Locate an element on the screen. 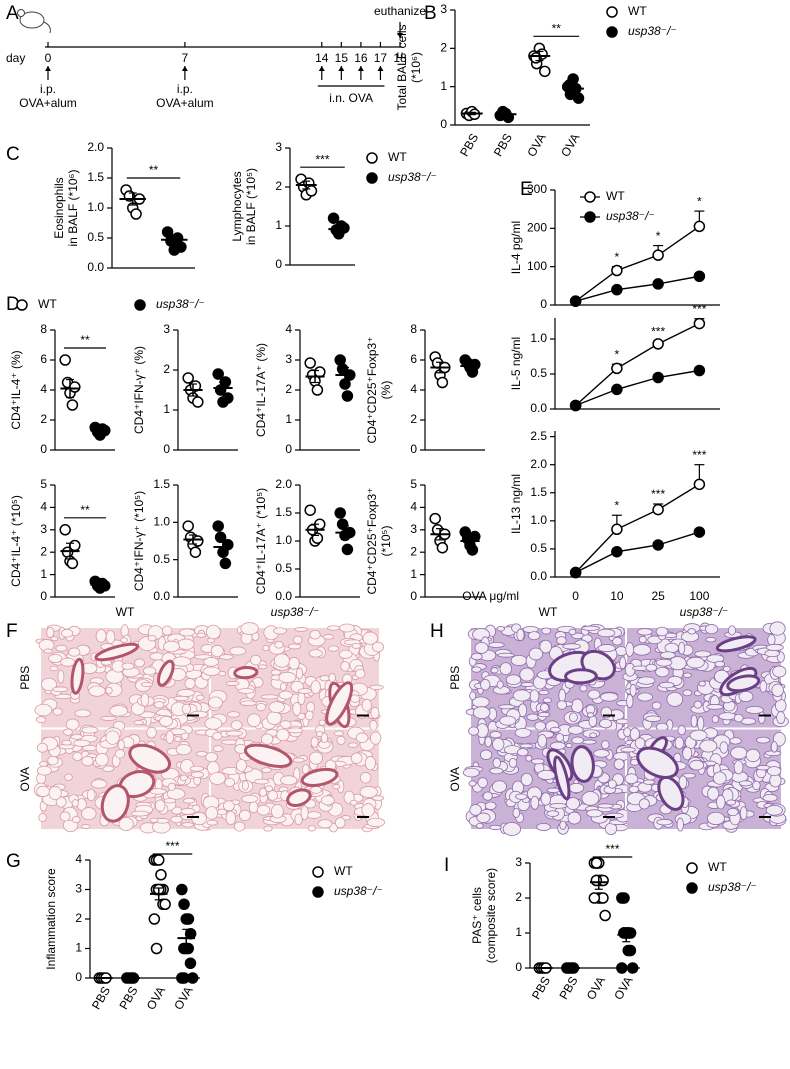  challenge-arrow-head is located at coordinates (380, 68).